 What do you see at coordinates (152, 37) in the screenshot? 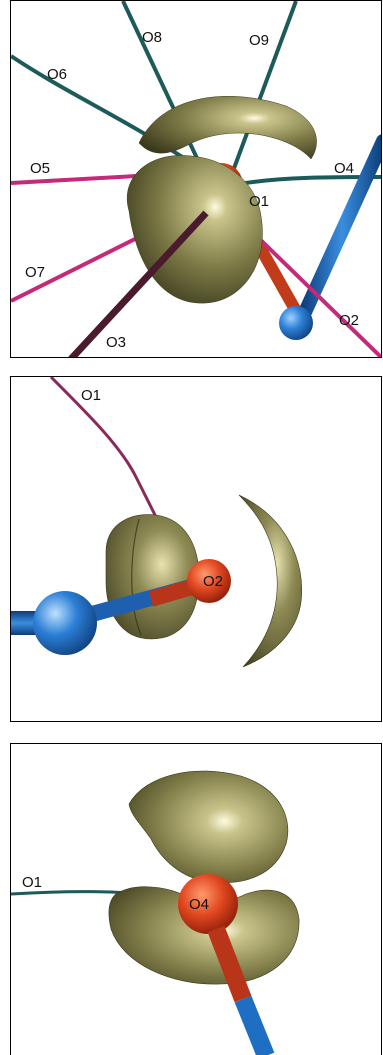
I see `label-o8: O8` at bounding box center [152, 37].